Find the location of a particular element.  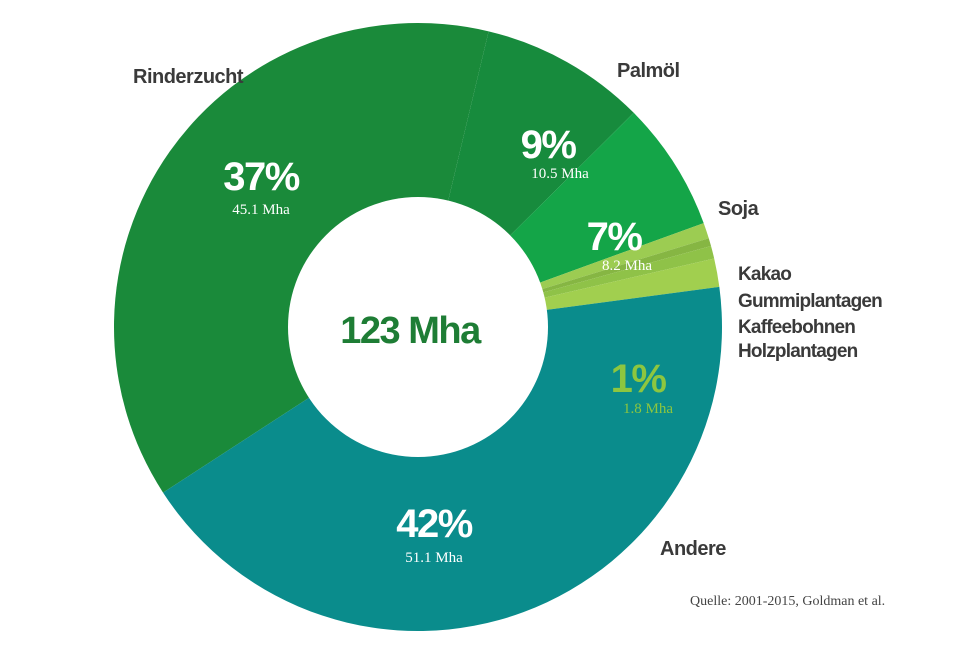

category-label-palmoel: Palmöl is located at coordinates (648, 71).